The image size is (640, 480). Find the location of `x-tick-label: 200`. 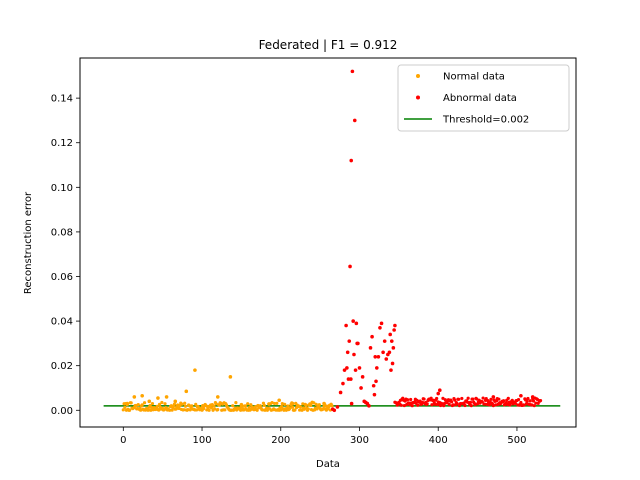

x-tick-label: 200 is located at coordinates (280, 440).